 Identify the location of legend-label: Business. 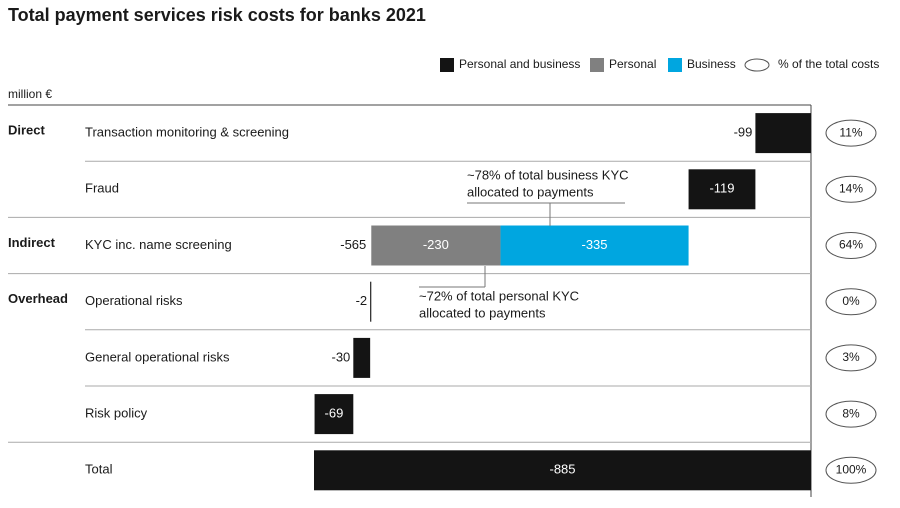
(711, 64).